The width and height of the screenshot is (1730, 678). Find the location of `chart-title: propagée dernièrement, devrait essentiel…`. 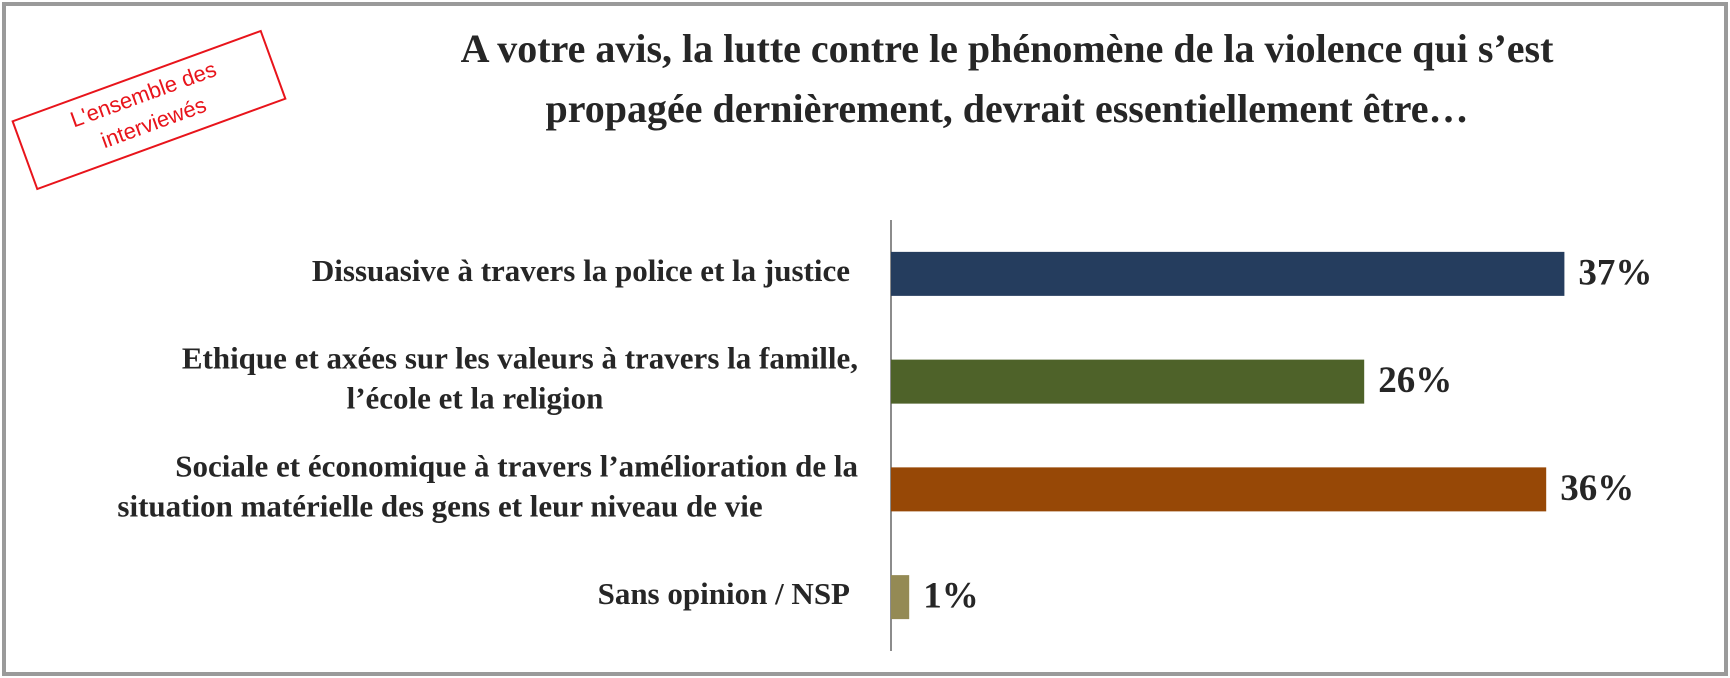

chart-title: propagée dernièrement, devrait essentiel… is located at coordinates (1006, 108).